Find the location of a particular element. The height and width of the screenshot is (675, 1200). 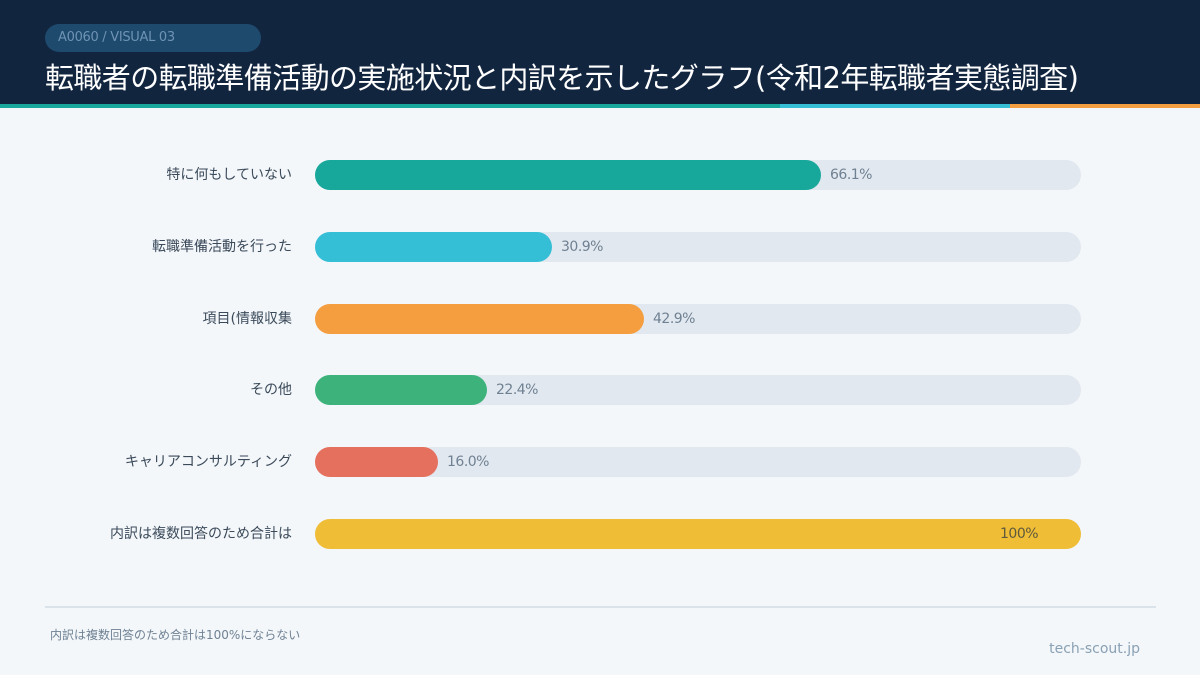

accent-stripe is located at coordinates (600, 106).